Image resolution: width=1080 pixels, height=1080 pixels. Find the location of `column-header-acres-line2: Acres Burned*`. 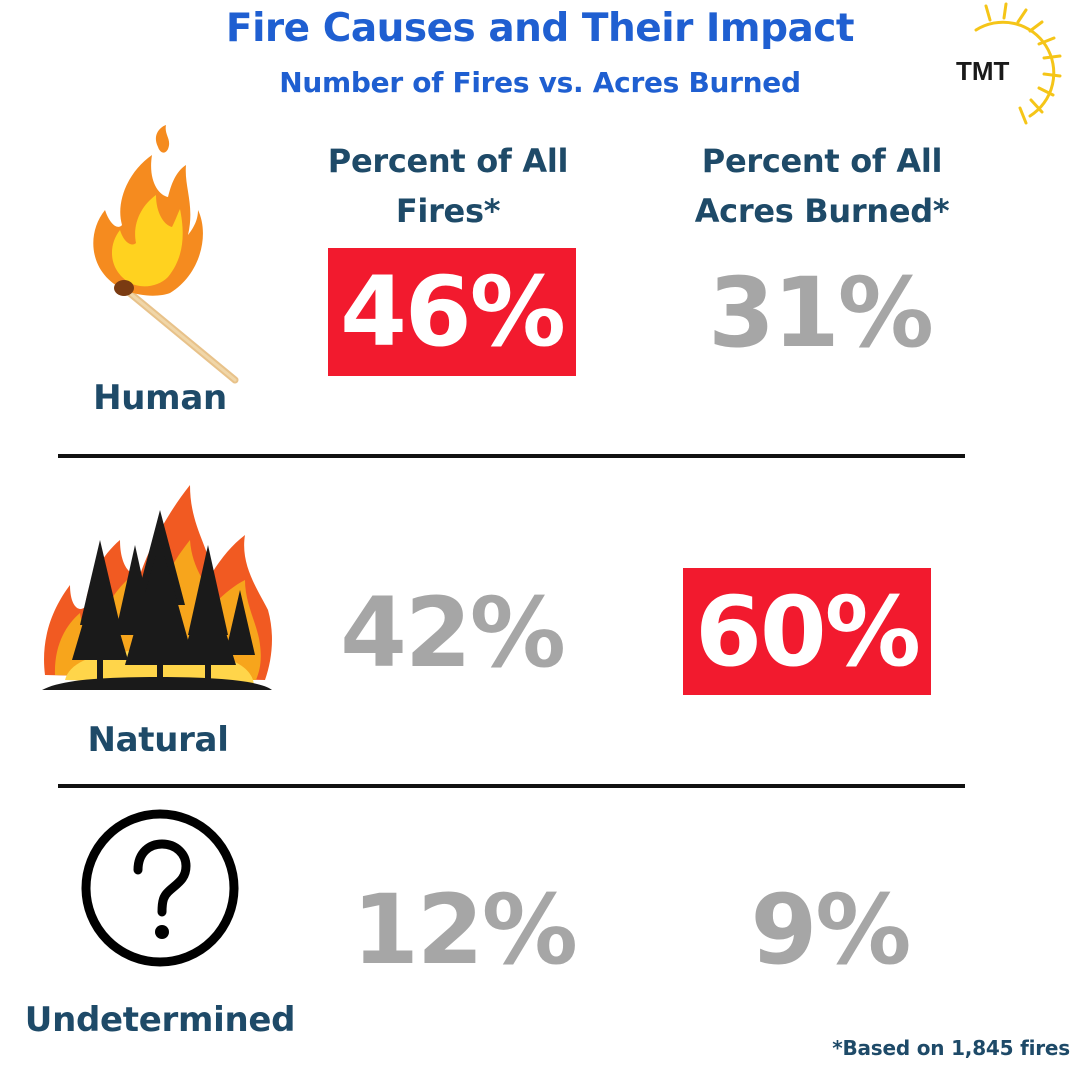

column-header-acres-line2: Acres Burned* is located at coordinates (822, 211).